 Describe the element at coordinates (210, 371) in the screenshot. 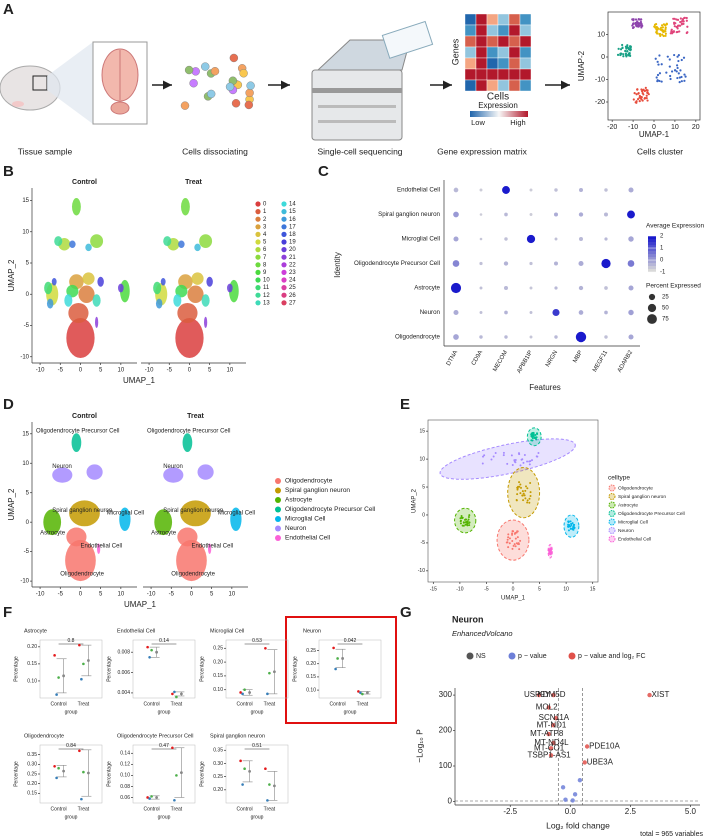

I see `x-tick-label: 5` at that location.